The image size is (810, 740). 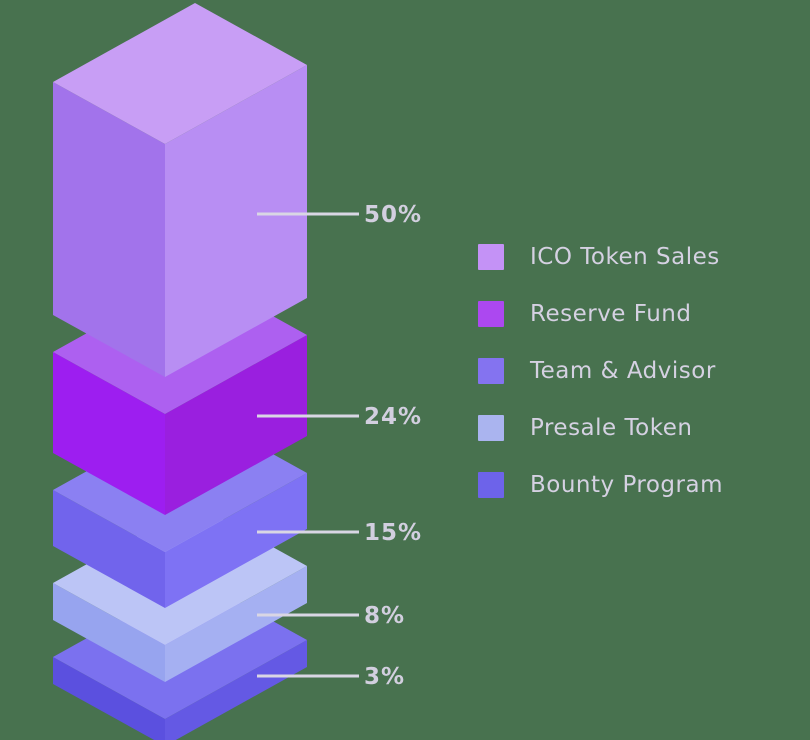 I want to click on team-left-face, so click(x=109, y=549).